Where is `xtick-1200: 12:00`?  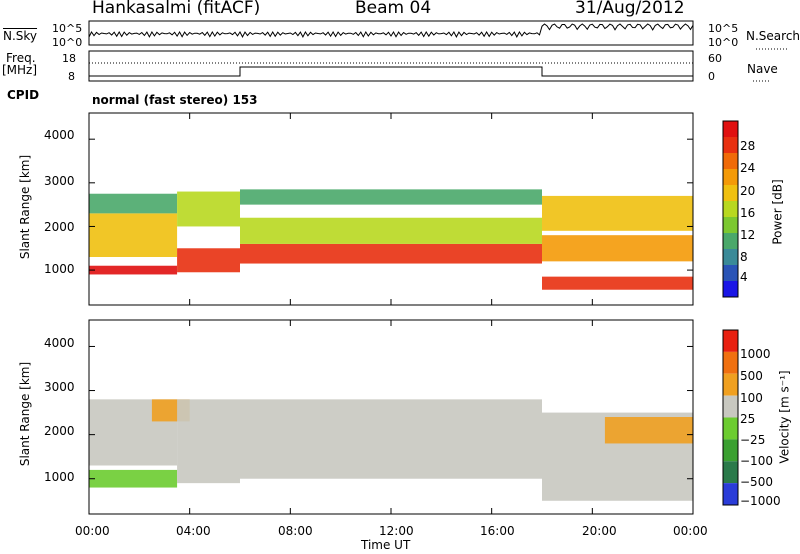 xtick-1200: 12:00 is located at coordinates (396, 531).